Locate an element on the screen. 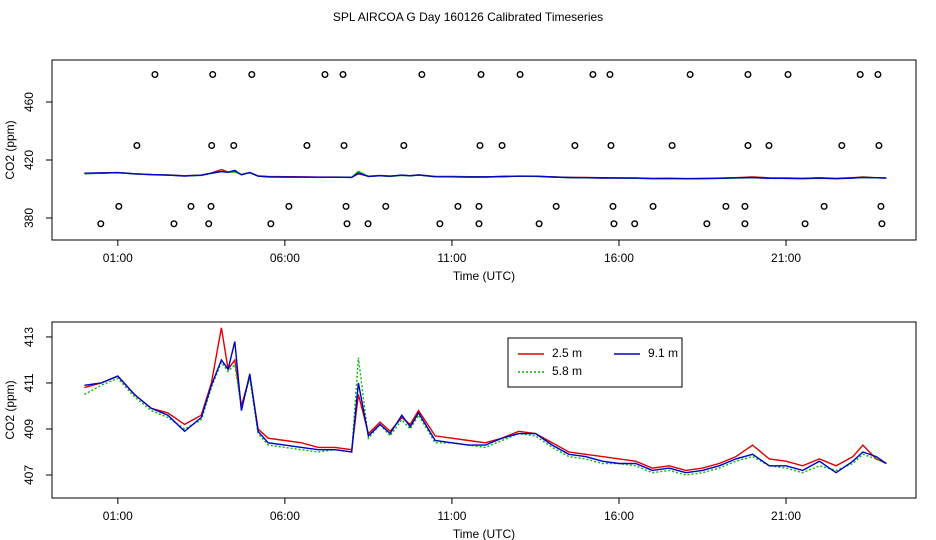  y-tick-label: 407 is located at coordinates (29, 475).